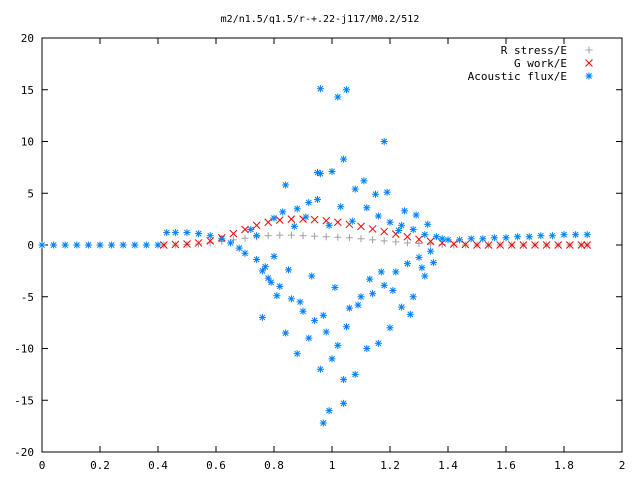 The width and height of the screenshot is (640, 480). What do you see at coordinates (622, 465) in the screenshot?
I see `x-tick-label: 2` at bounding box center [622, 465].